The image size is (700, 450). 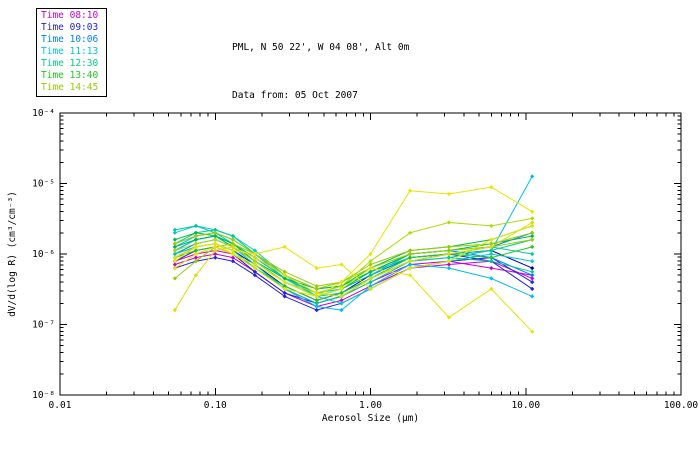 What do you see at coordinates (43, 254) in the screenshot?
I see `y-tick-label: 10⁻⁶` at bounding box center [43, 254].